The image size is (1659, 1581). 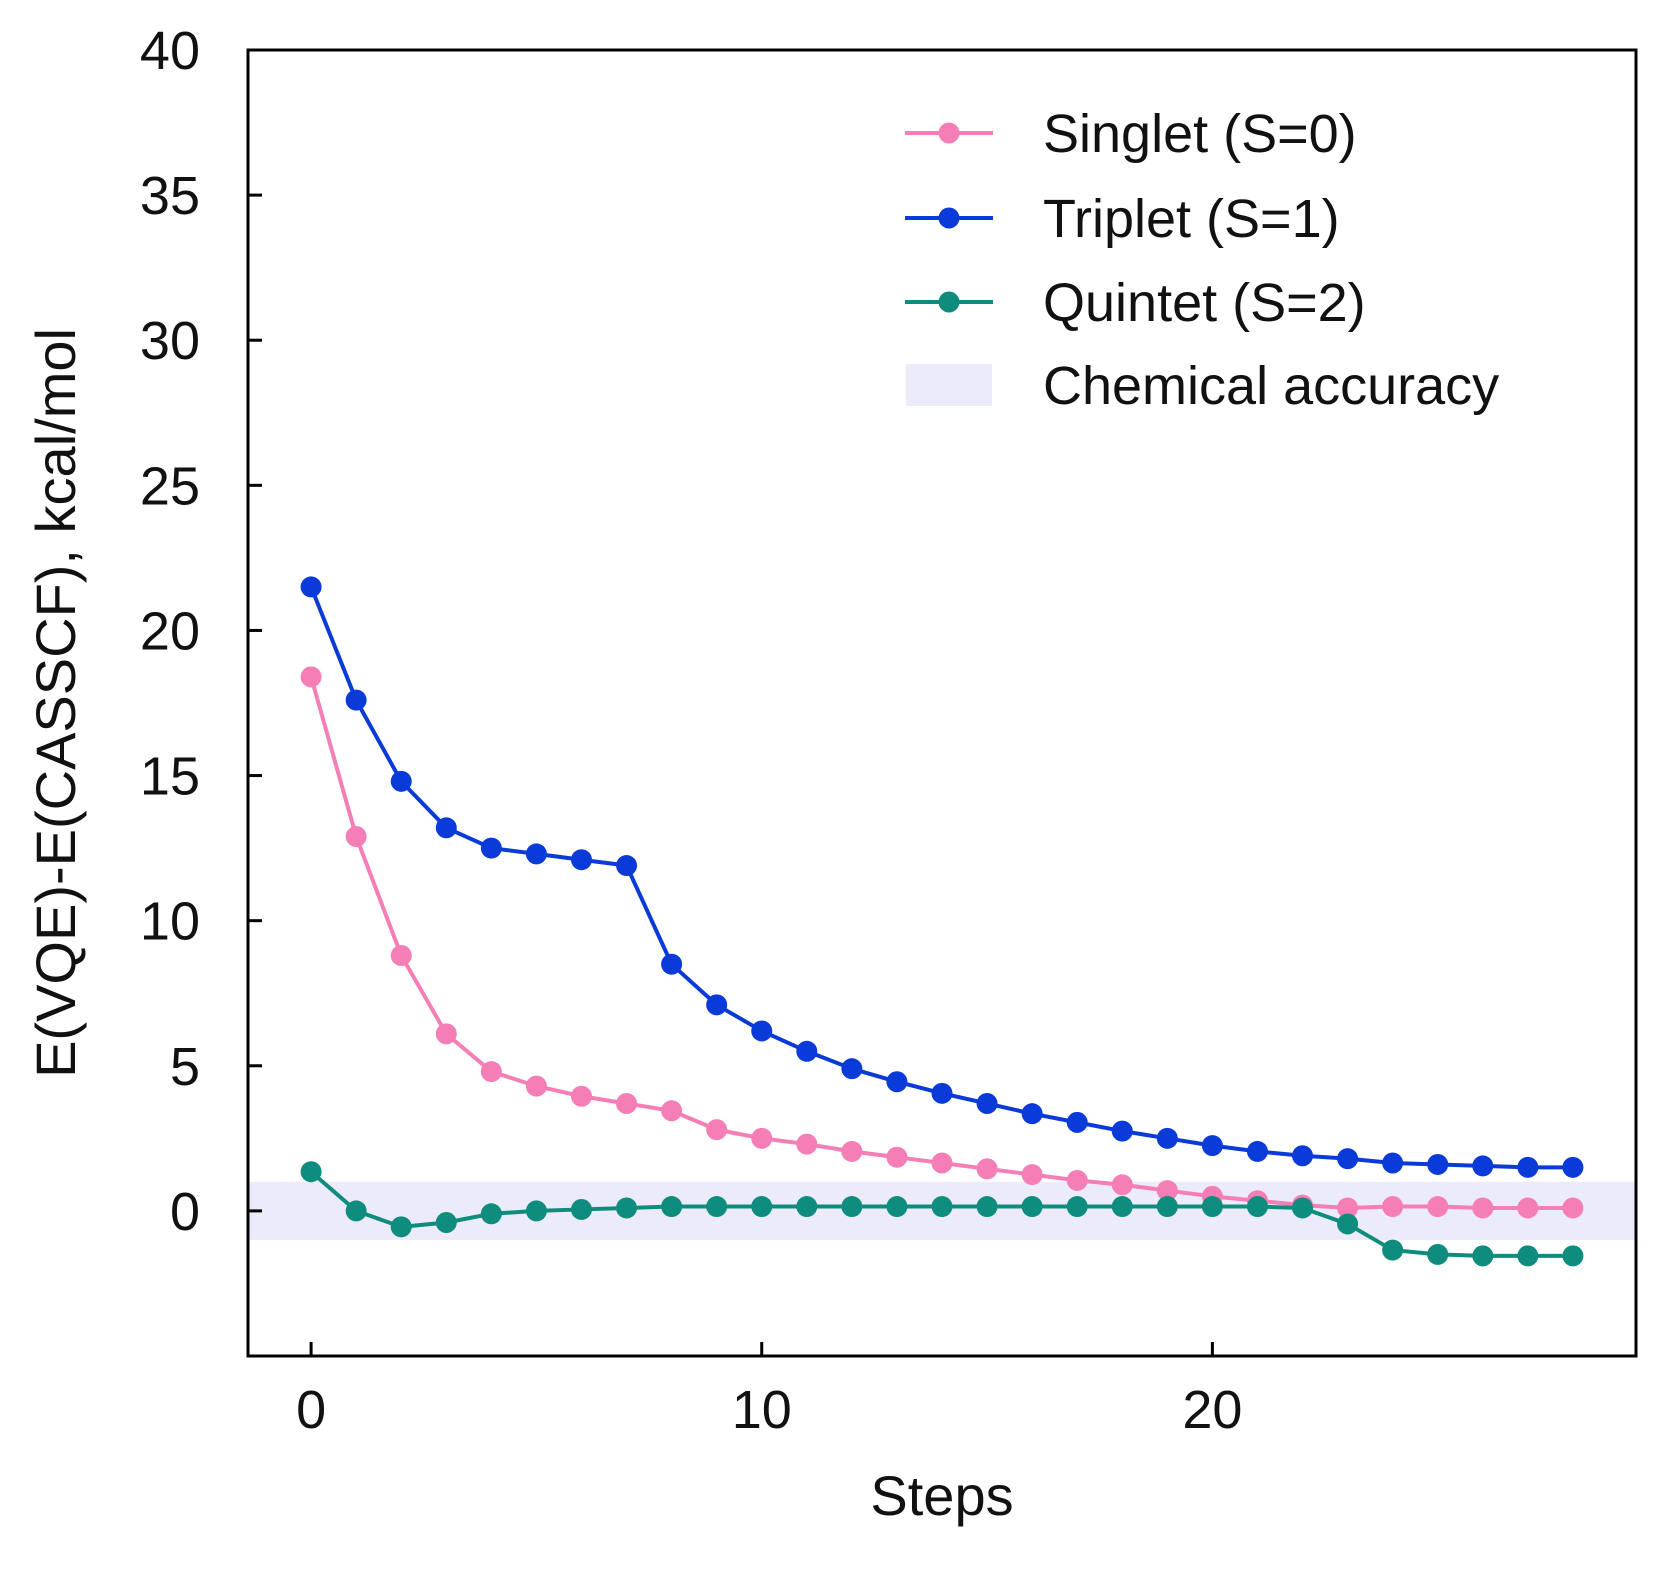 I want to click on legend-marker-quintet, so click(x=949, y=302).